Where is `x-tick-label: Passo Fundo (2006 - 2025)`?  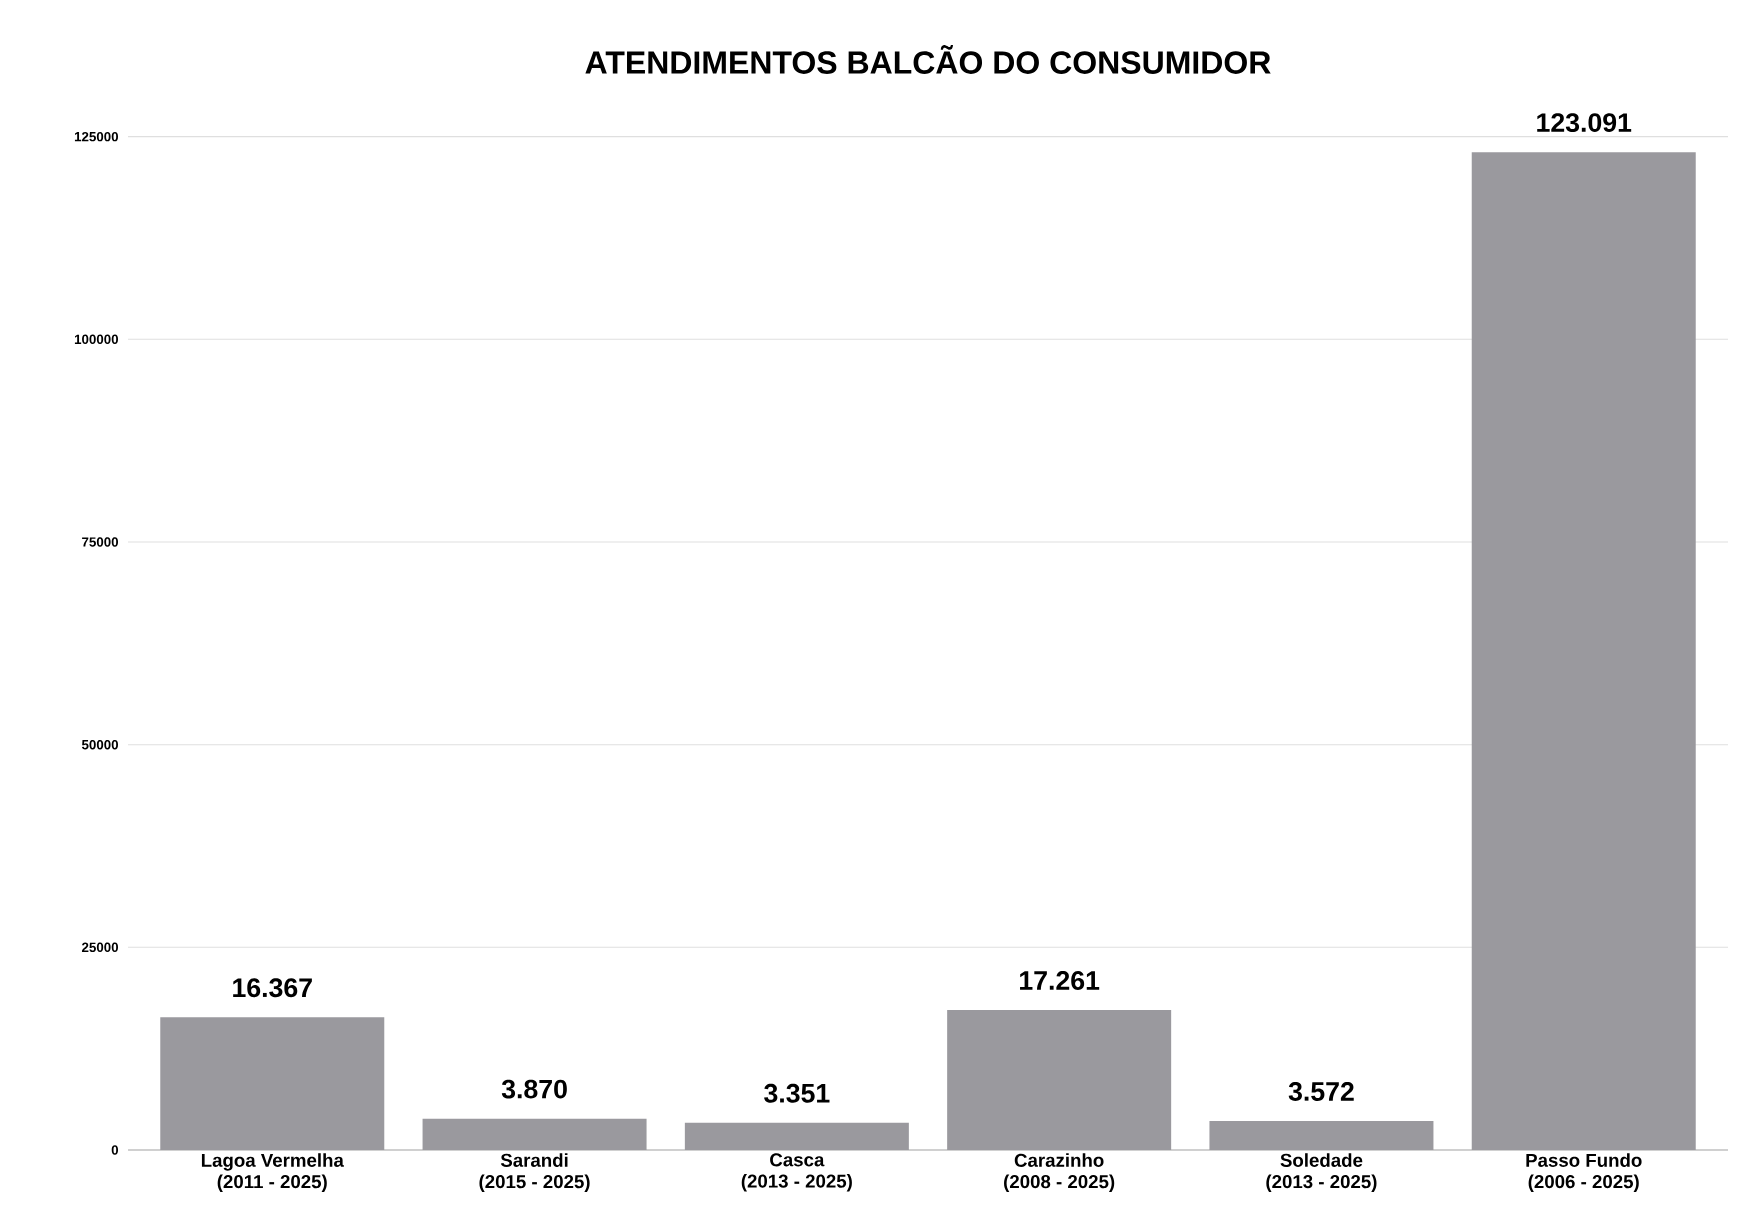
x-tick-label: Passo Fundo (2006 - 2025) is located at coordinates (1584, 1172).